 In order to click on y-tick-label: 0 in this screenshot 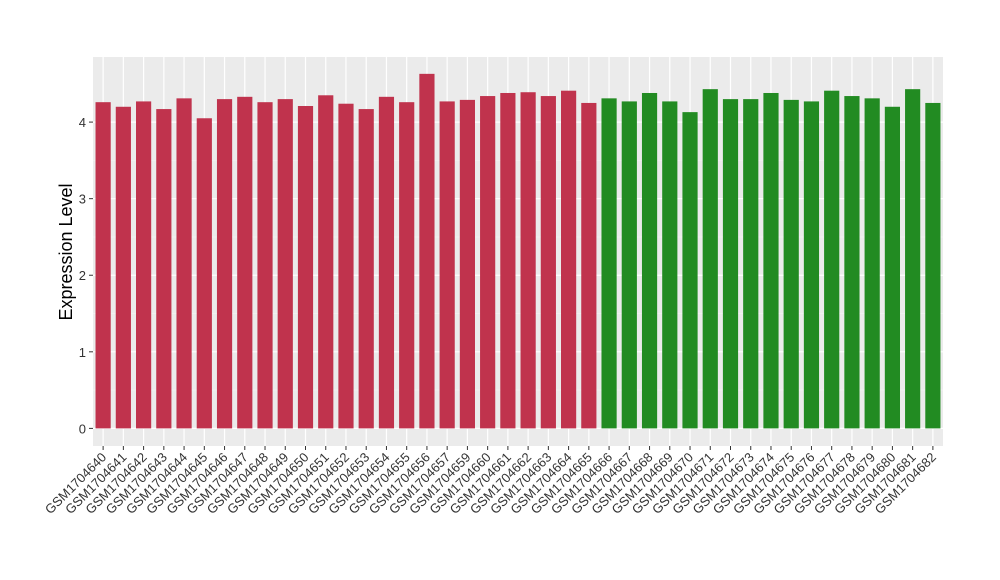, I will do `click(82, 428)`.